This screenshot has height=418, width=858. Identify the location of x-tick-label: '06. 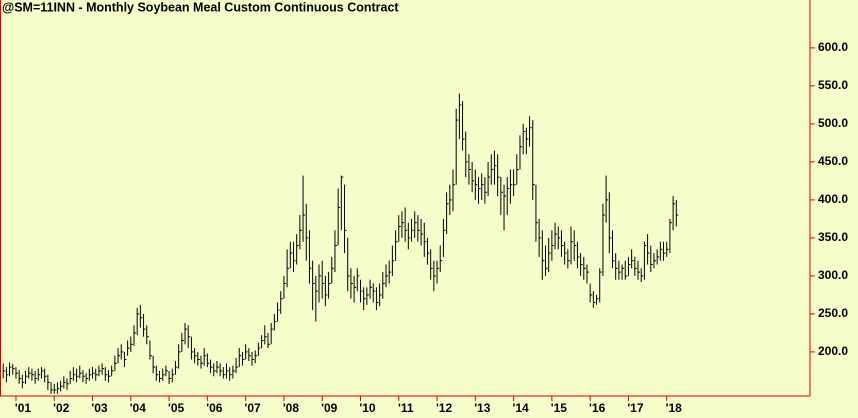
(214, 408).